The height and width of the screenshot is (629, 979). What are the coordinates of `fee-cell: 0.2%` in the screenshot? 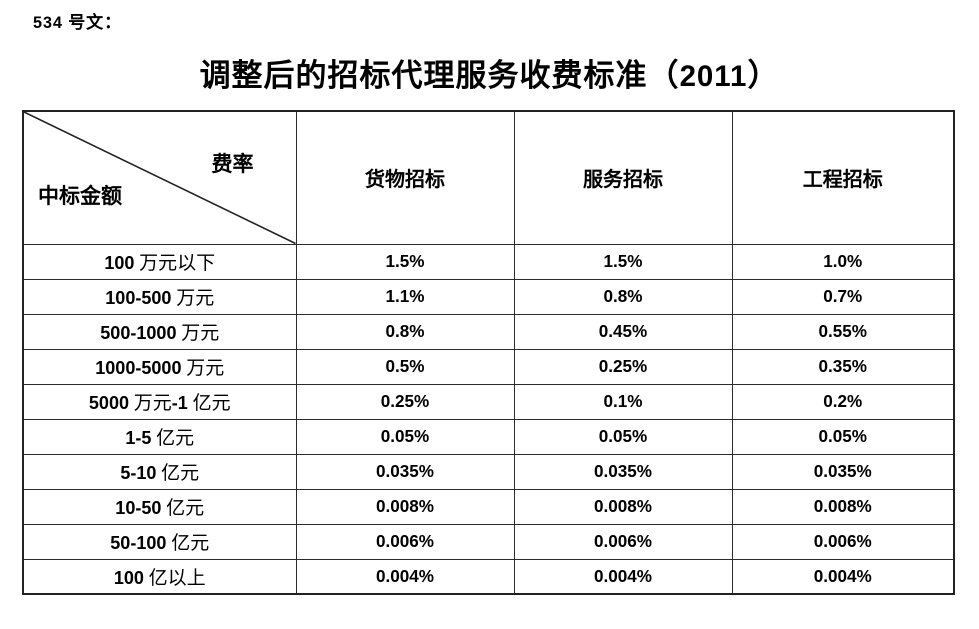 It's located at (843, 401).